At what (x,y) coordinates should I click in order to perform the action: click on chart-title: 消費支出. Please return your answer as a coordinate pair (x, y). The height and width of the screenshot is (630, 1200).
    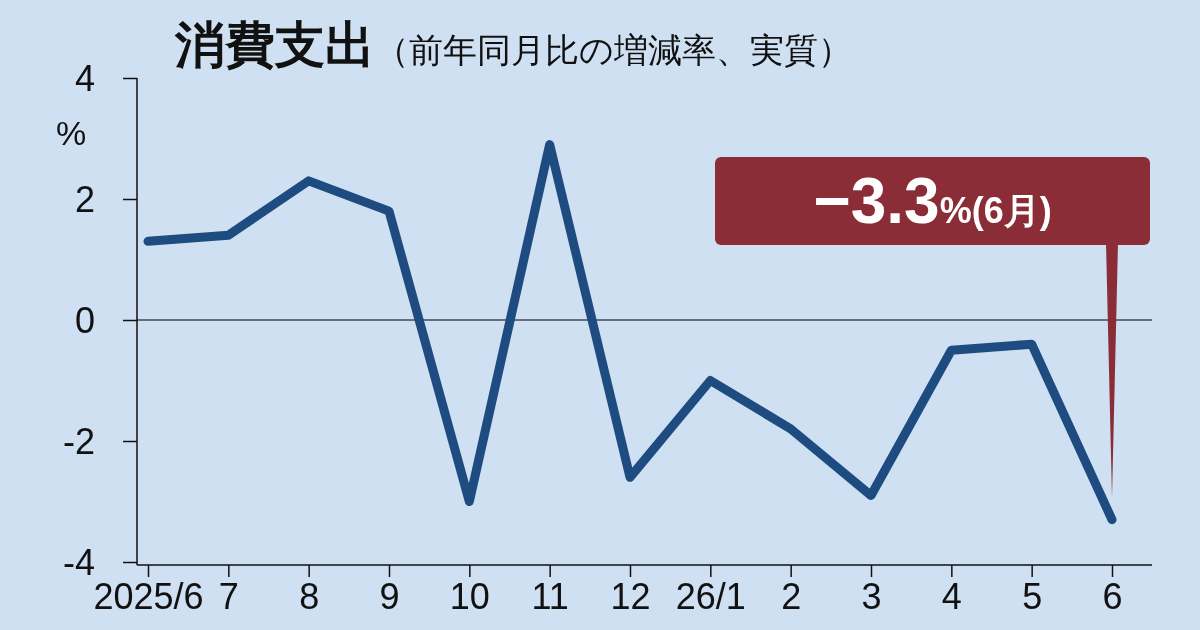
    Looking at the image, I should click on (274, 45).